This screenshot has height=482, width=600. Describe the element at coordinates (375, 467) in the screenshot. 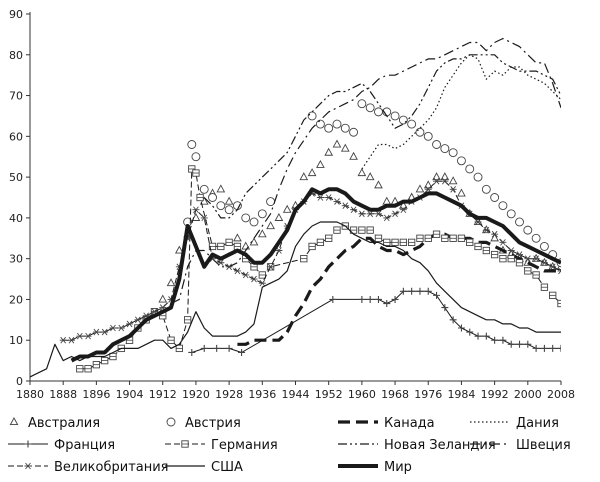

I see `legend-item-10: Мир` at that location.